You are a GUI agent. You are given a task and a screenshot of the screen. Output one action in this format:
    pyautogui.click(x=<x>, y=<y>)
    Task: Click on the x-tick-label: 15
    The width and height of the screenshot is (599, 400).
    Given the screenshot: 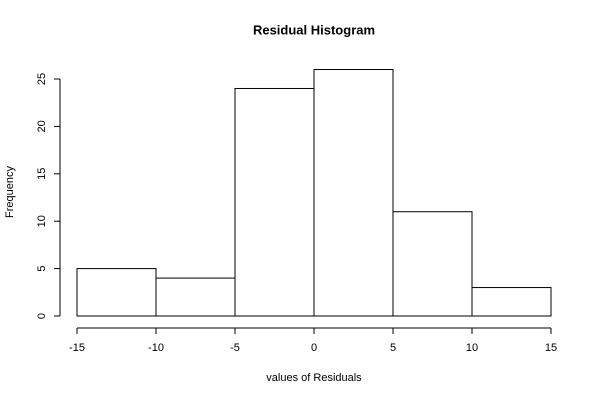 What is the action you would take?
    pyautogui.click(x=551, y=348)
    